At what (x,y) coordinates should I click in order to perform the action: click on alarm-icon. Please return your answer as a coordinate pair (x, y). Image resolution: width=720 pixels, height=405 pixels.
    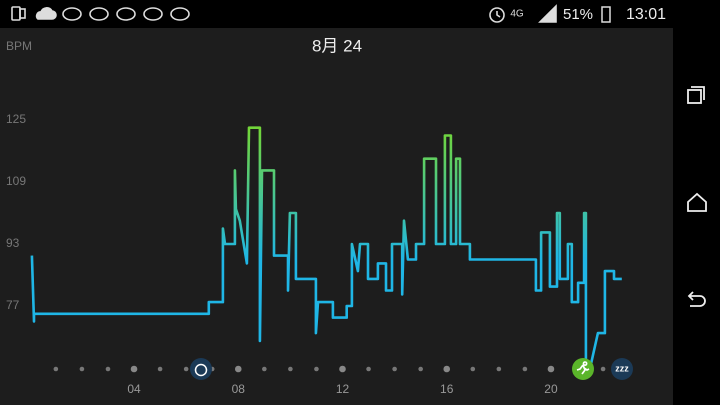
    Looking at the image, I should click on (201, 370).